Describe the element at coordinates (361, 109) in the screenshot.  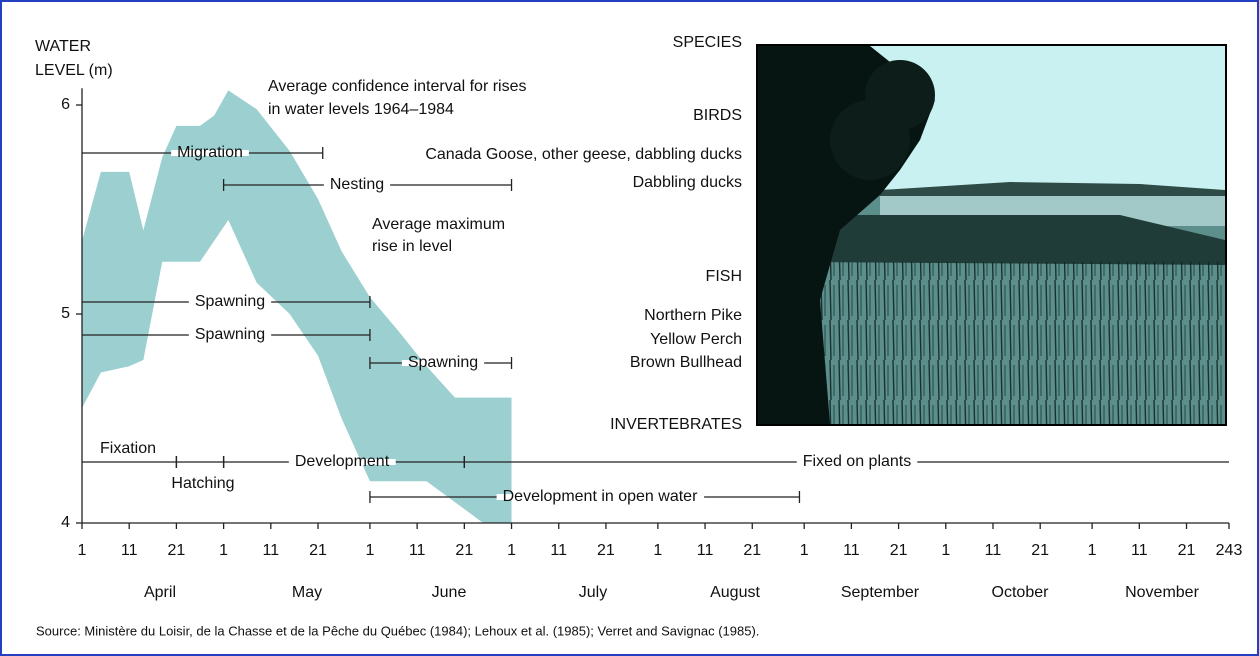
I see `annotation: in water levels 1964–1984` at that location.